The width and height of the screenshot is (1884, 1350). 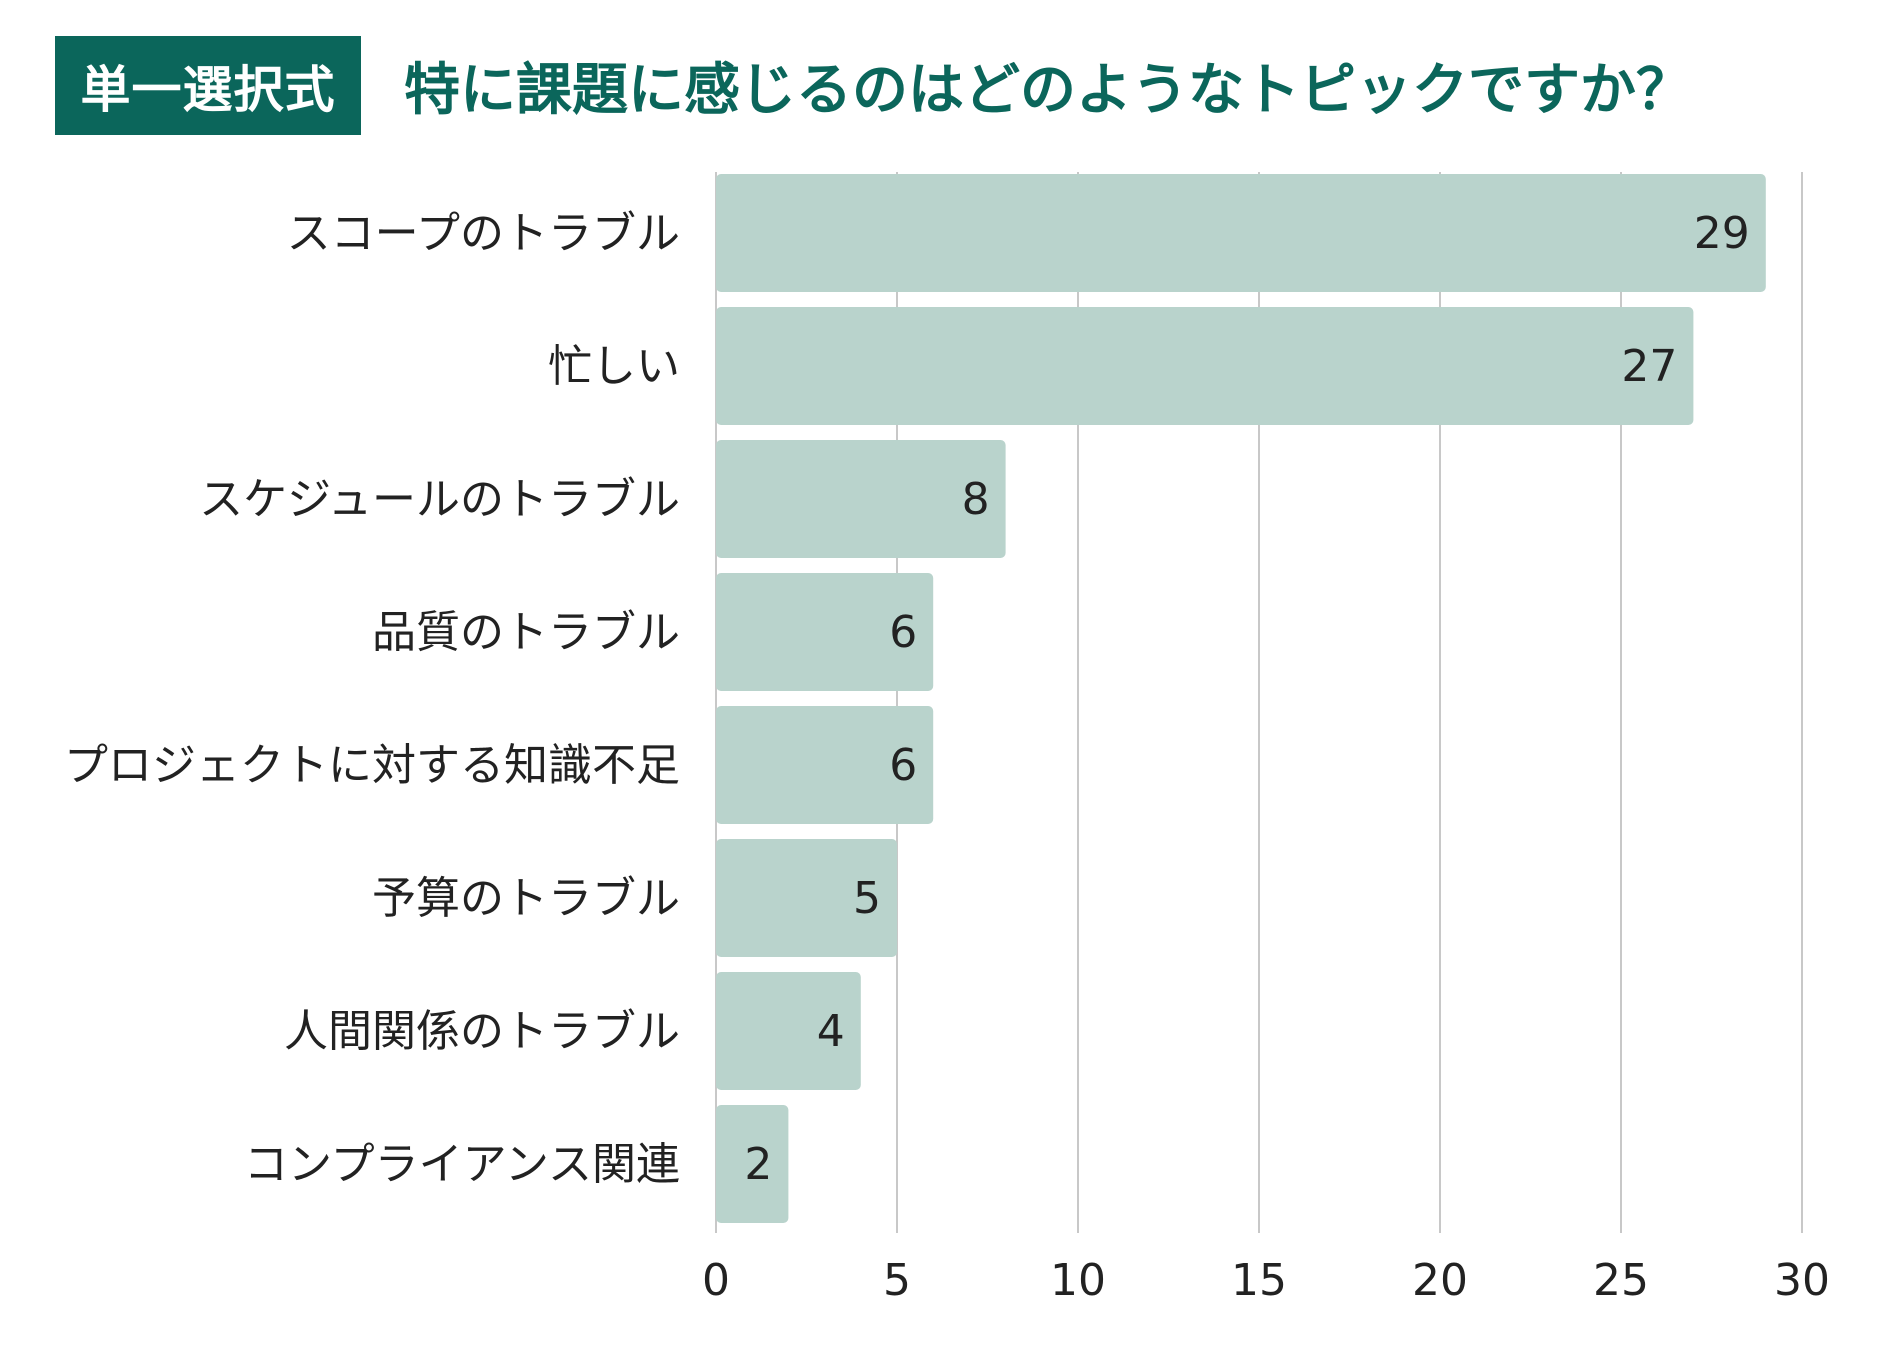 I want to click on category-label: 予算のトラブル, so click(x=526, y=898).